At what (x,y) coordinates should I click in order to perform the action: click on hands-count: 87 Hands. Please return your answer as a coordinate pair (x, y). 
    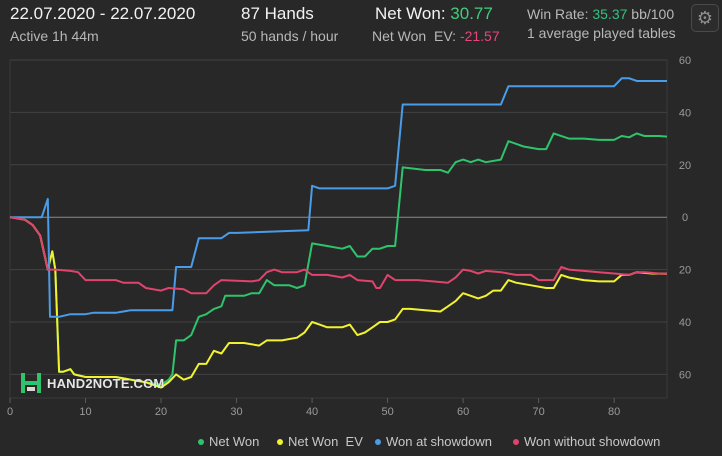
    Looking at the image, I should click on (277, 13).